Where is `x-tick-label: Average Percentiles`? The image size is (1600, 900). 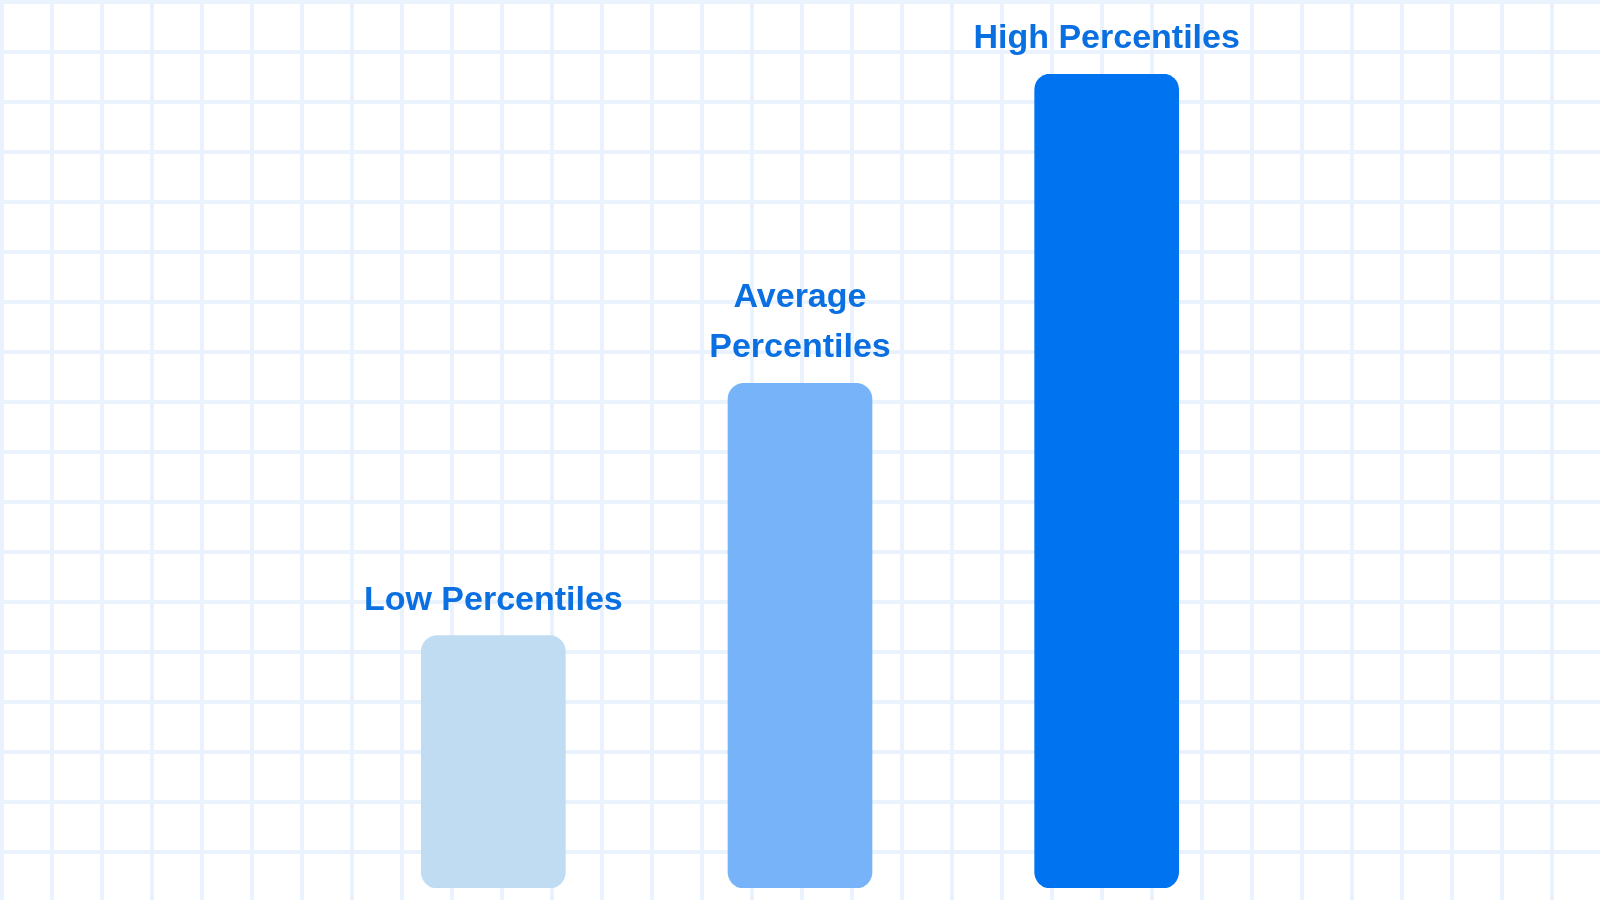 x-tick-label: Average Percentiles is located at coordinates (800, 320).